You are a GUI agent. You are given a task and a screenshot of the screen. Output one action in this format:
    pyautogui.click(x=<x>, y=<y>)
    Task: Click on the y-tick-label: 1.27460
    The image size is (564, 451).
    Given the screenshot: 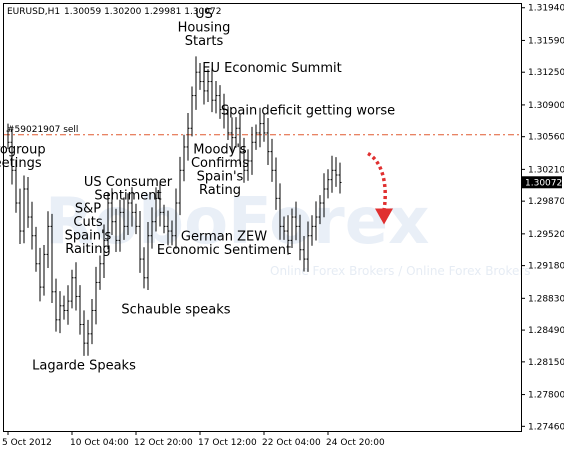 What is the action you would take?
    pyautogui.click(x=546, y=427)
    